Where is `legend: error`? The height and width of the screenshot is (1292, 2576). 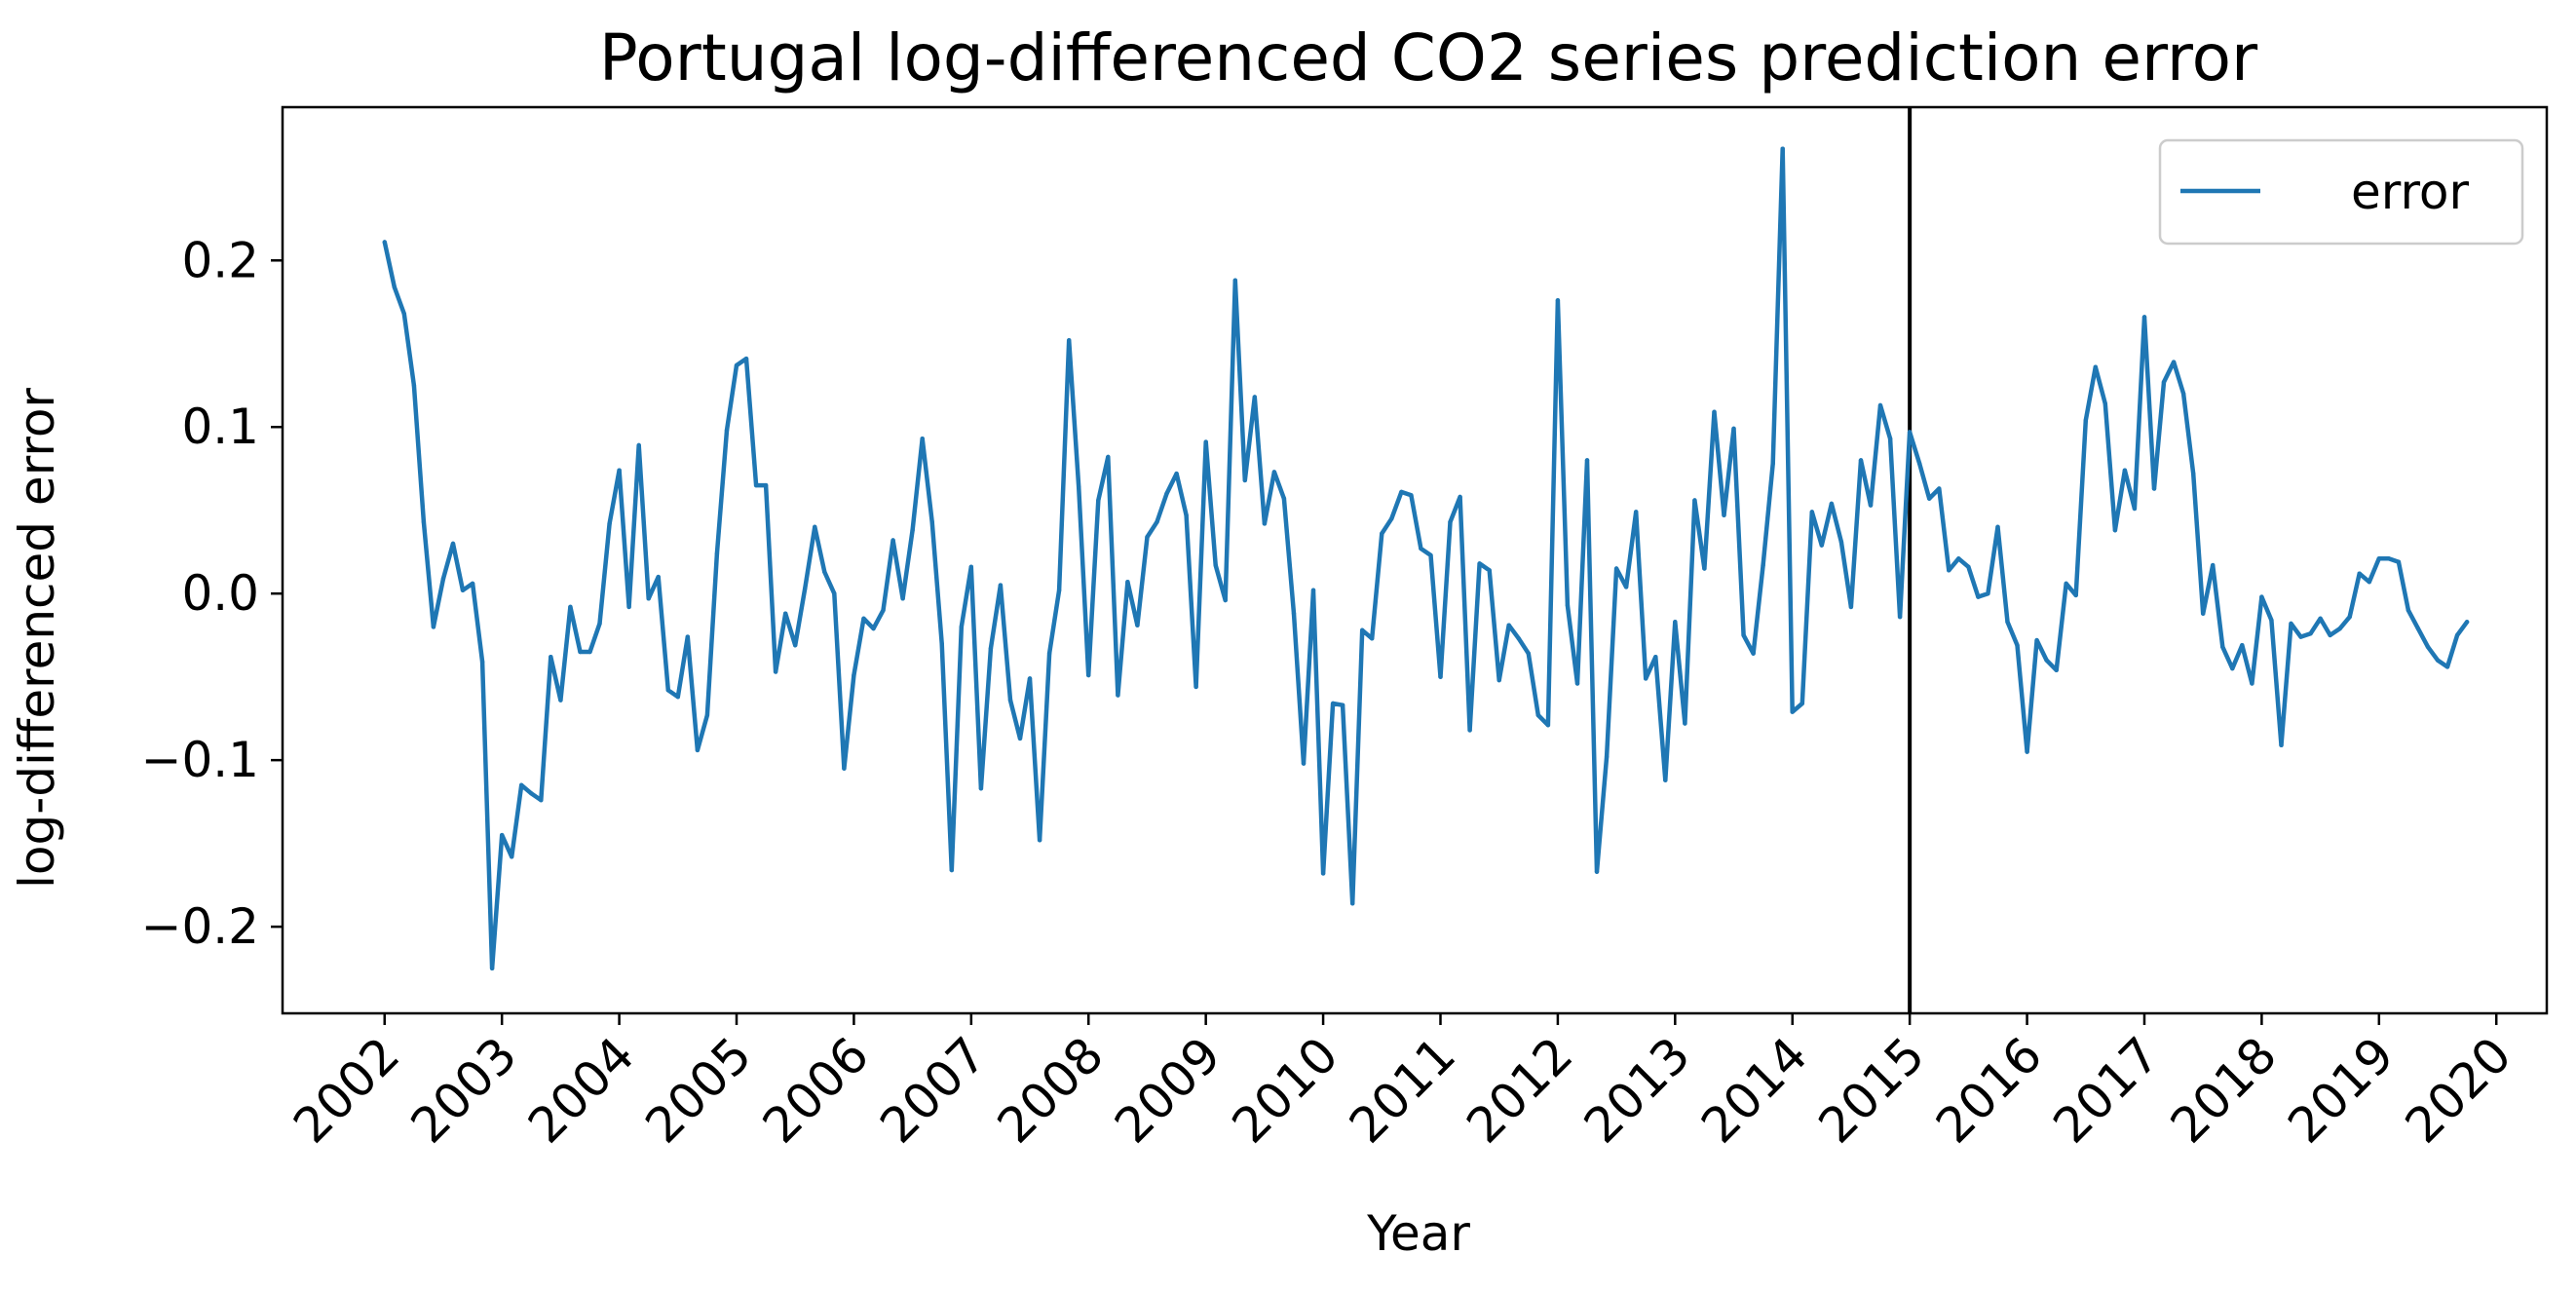 legend: error is located at coordinates (2341, 192).